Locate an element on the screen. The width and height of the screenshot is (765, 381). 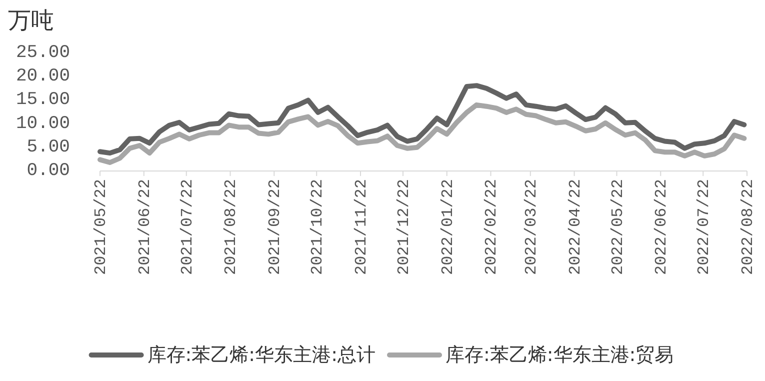
legend-label: 库存:苯乙烯:华东主港:贸易 is located at coordinates (560, 355).